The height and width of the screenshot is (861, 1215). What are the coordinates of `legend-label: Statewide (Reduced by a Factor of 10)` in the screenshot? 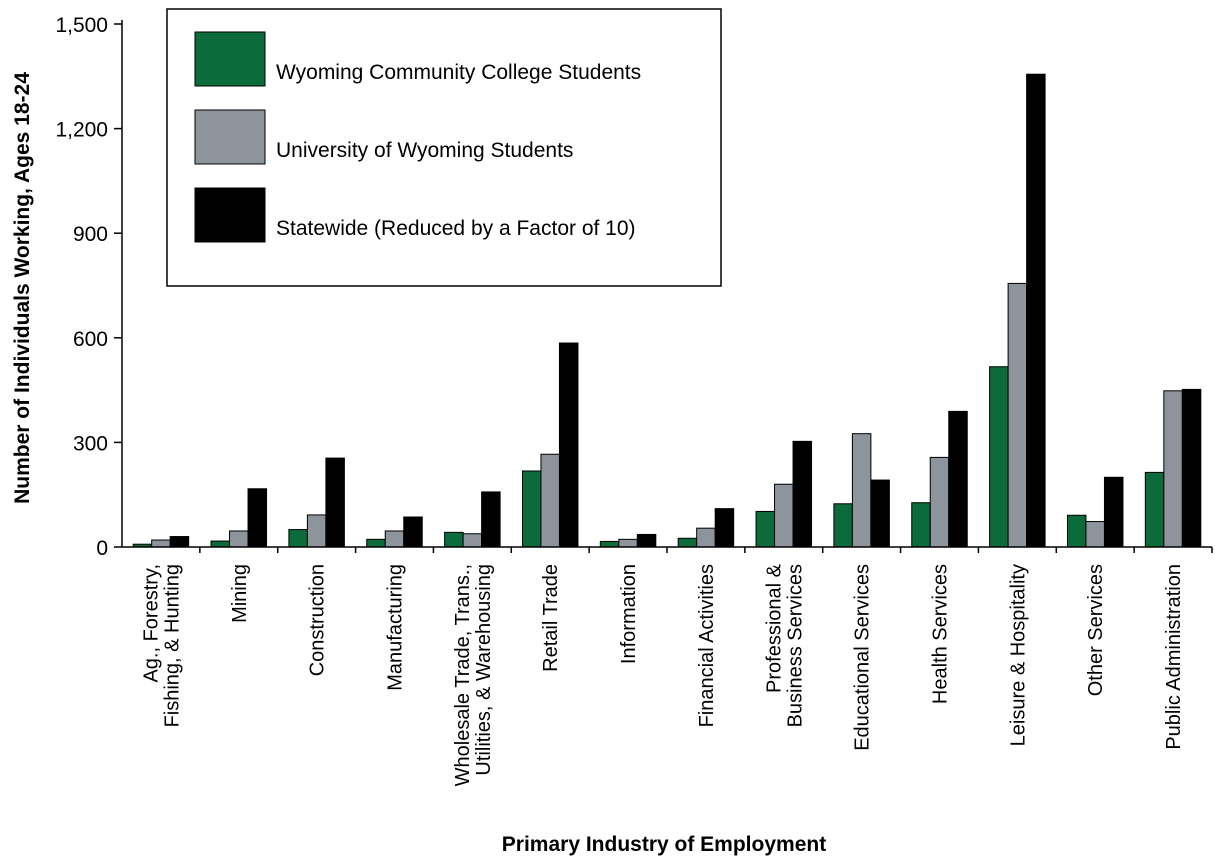 It's located at (456, 228).